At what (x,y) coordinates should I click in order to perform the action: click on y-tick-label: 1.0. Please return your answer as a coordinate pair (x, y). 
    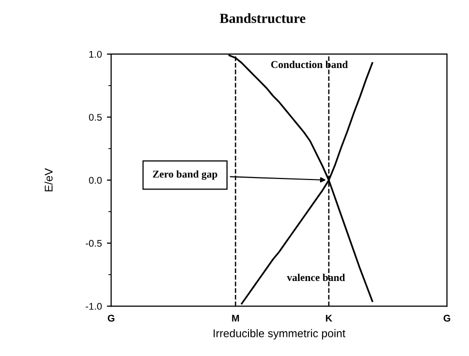
    Looking at the image, I should click on (95, 54).